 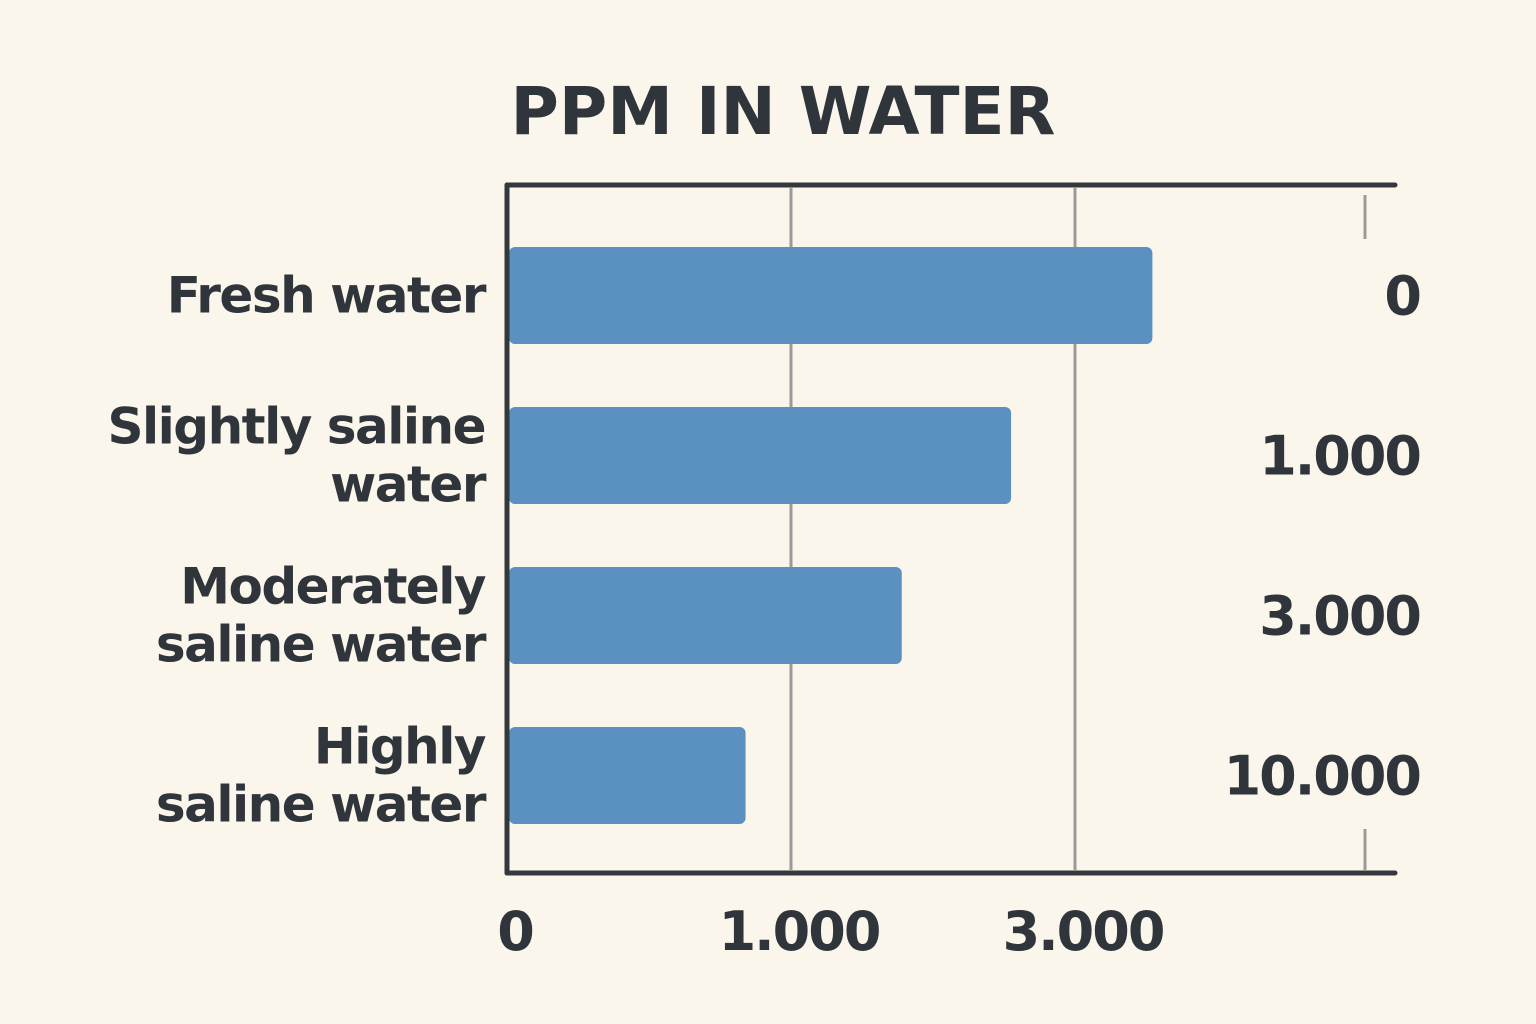 I want to click on category-label: Highly, so click(x=400, y=747).